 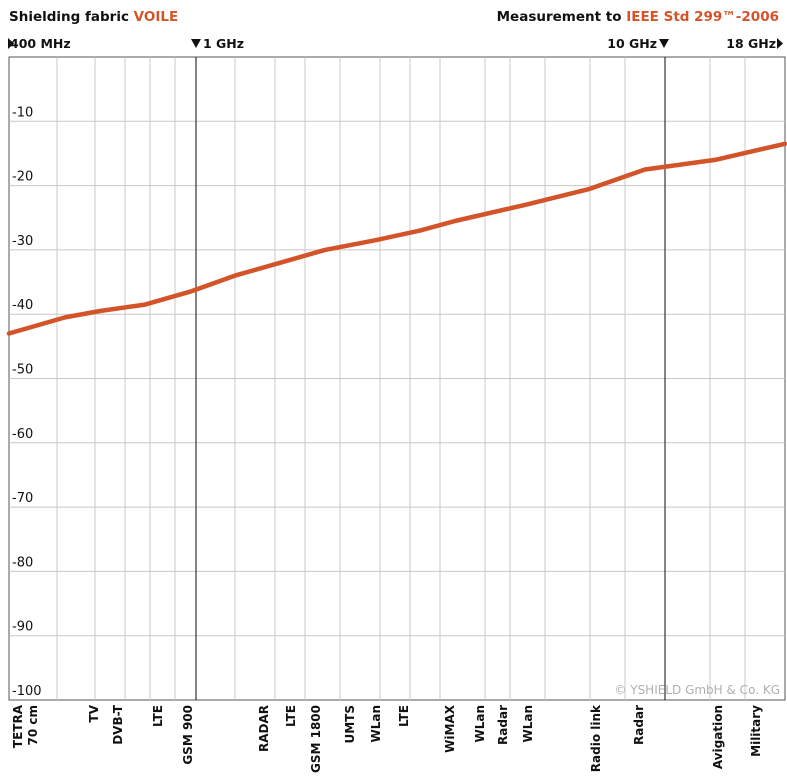 What do you see at coordinates (188, 735) in the screenshot?
I see `band-label: GSM 900` at bounding box center [188, 735].